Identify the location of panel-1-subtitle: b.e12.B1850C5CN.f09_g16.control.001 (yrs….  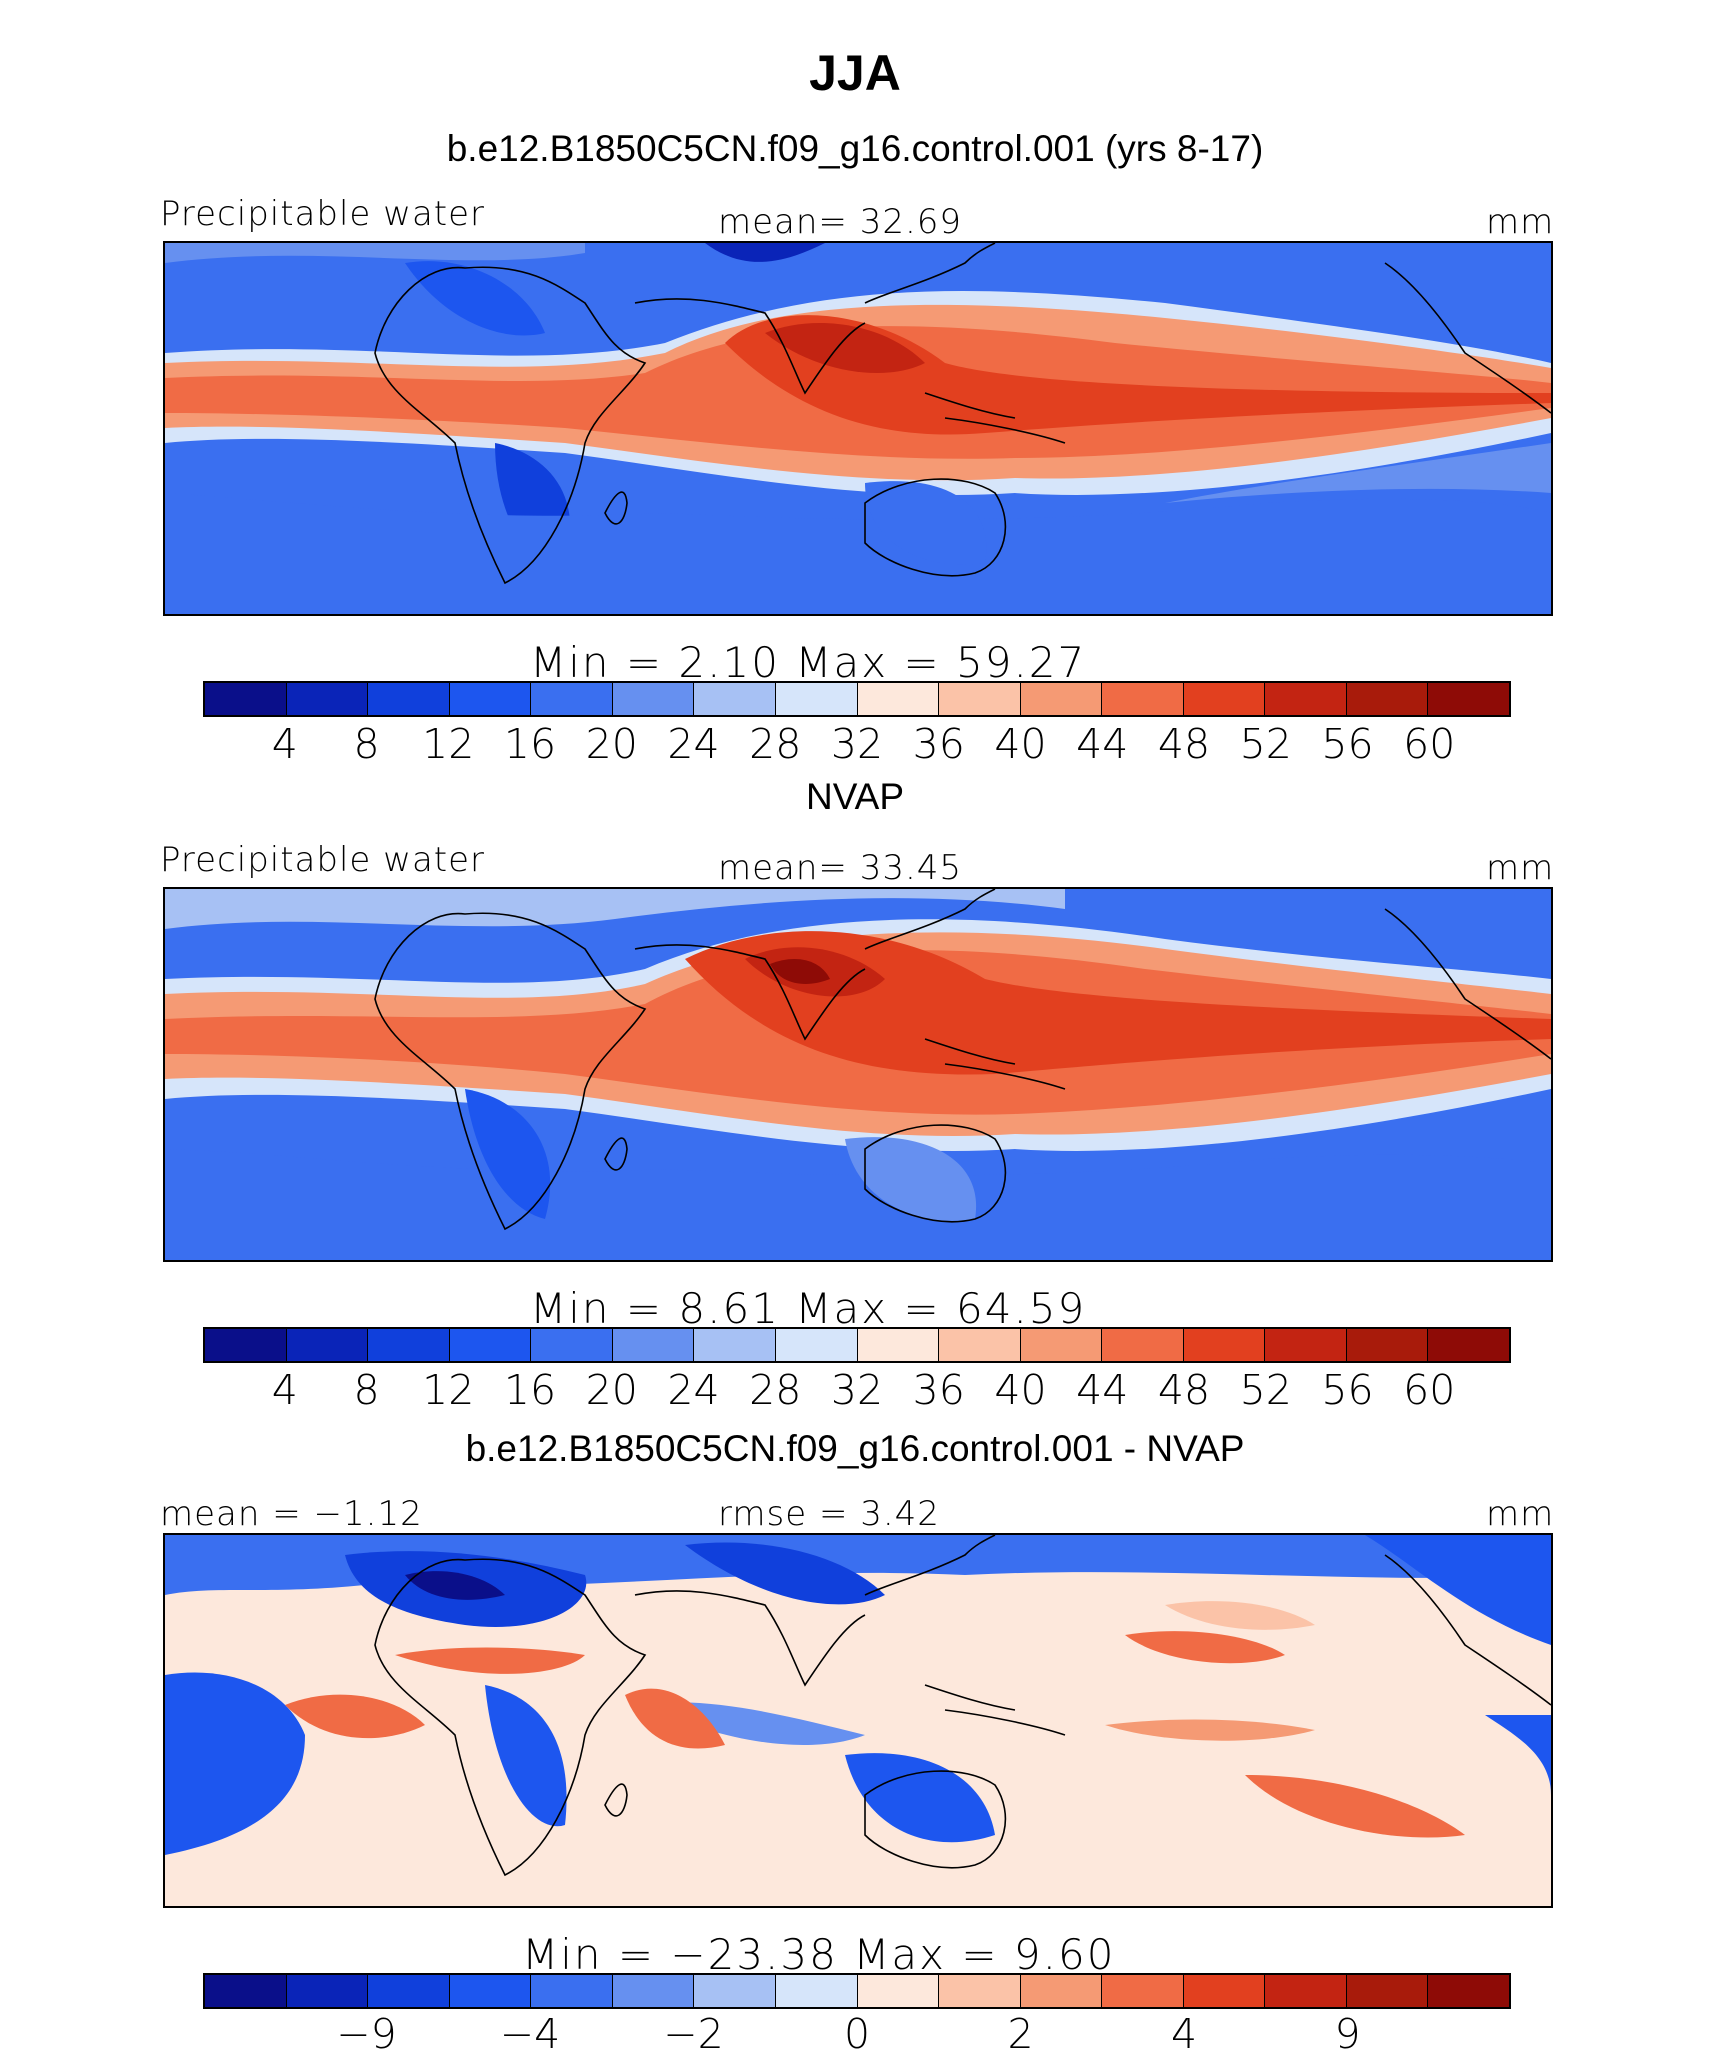
(855, 148).